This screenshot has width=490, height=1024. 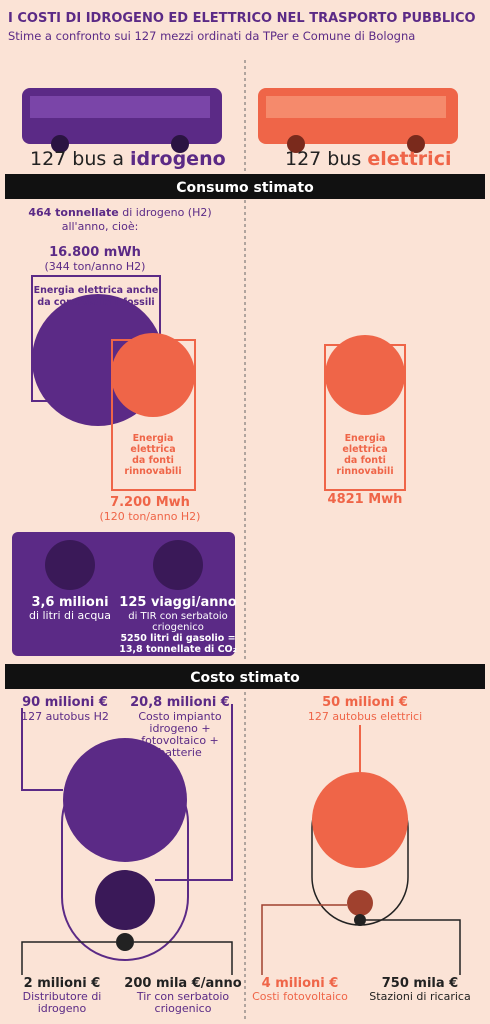 I want to click on label: fotovoltaico +, so click(x=180, y=740).